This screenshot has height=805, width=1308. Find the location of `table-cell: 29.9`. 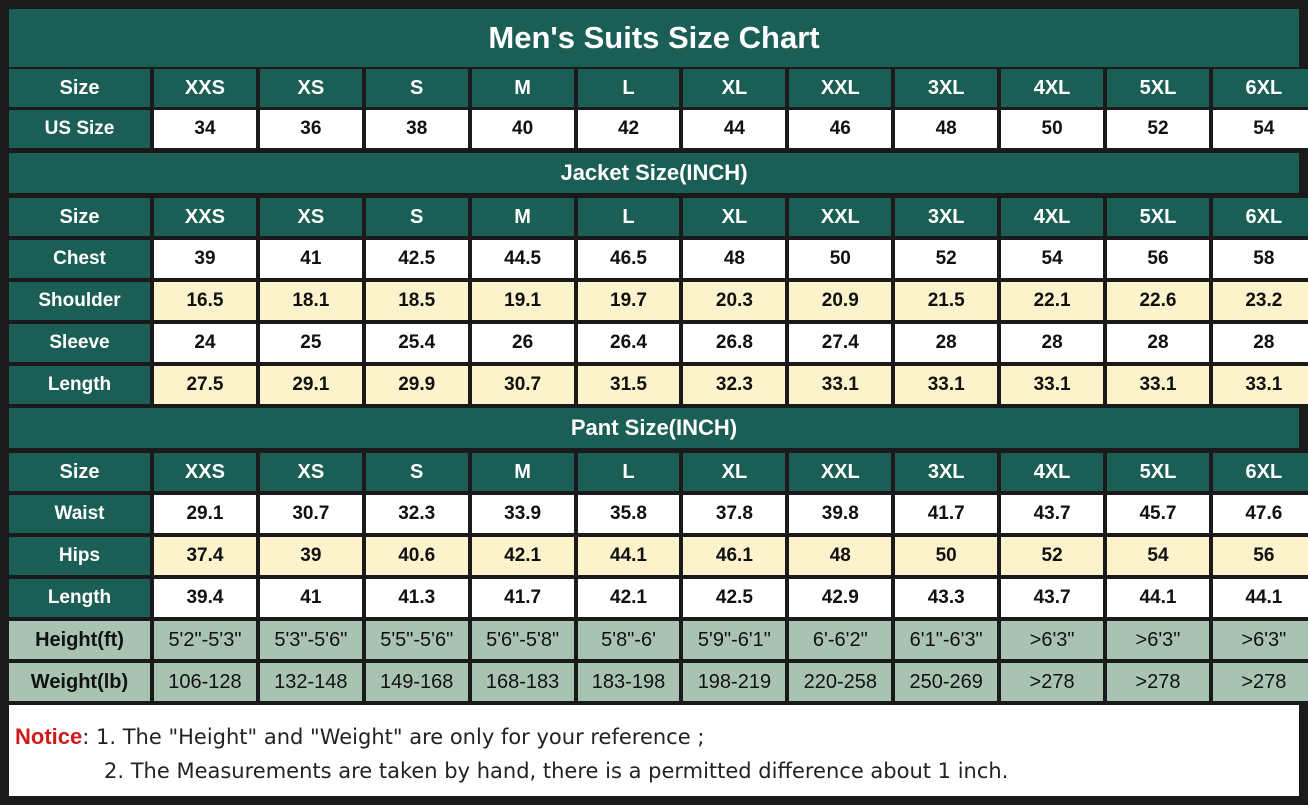

table-cell: 29.9 is located at coordinates (416, 385).